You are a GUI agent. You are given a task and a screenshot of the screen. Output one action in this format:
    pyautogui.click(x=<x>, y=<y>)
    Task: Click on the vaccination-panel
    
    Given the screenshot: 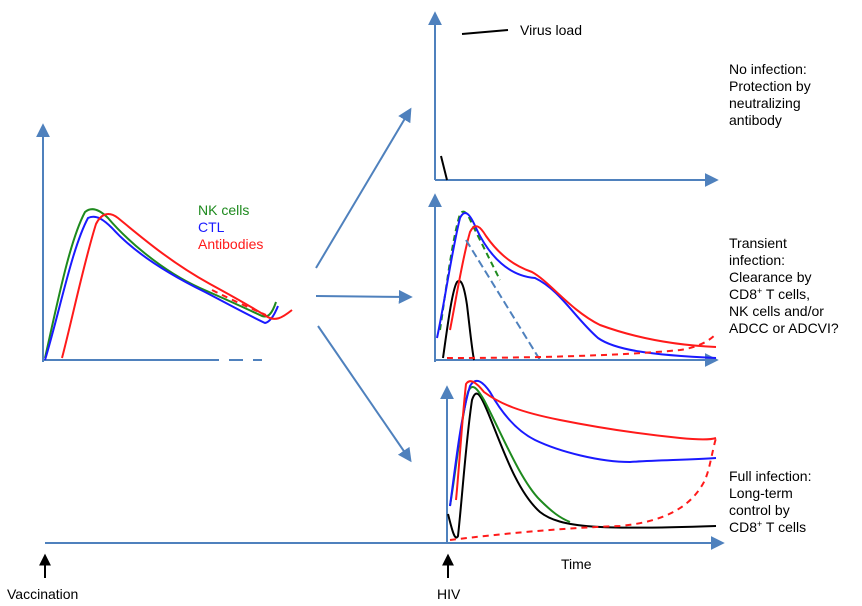 What is the action you would take?
    pyautogui.click(x=164, y=242)
    